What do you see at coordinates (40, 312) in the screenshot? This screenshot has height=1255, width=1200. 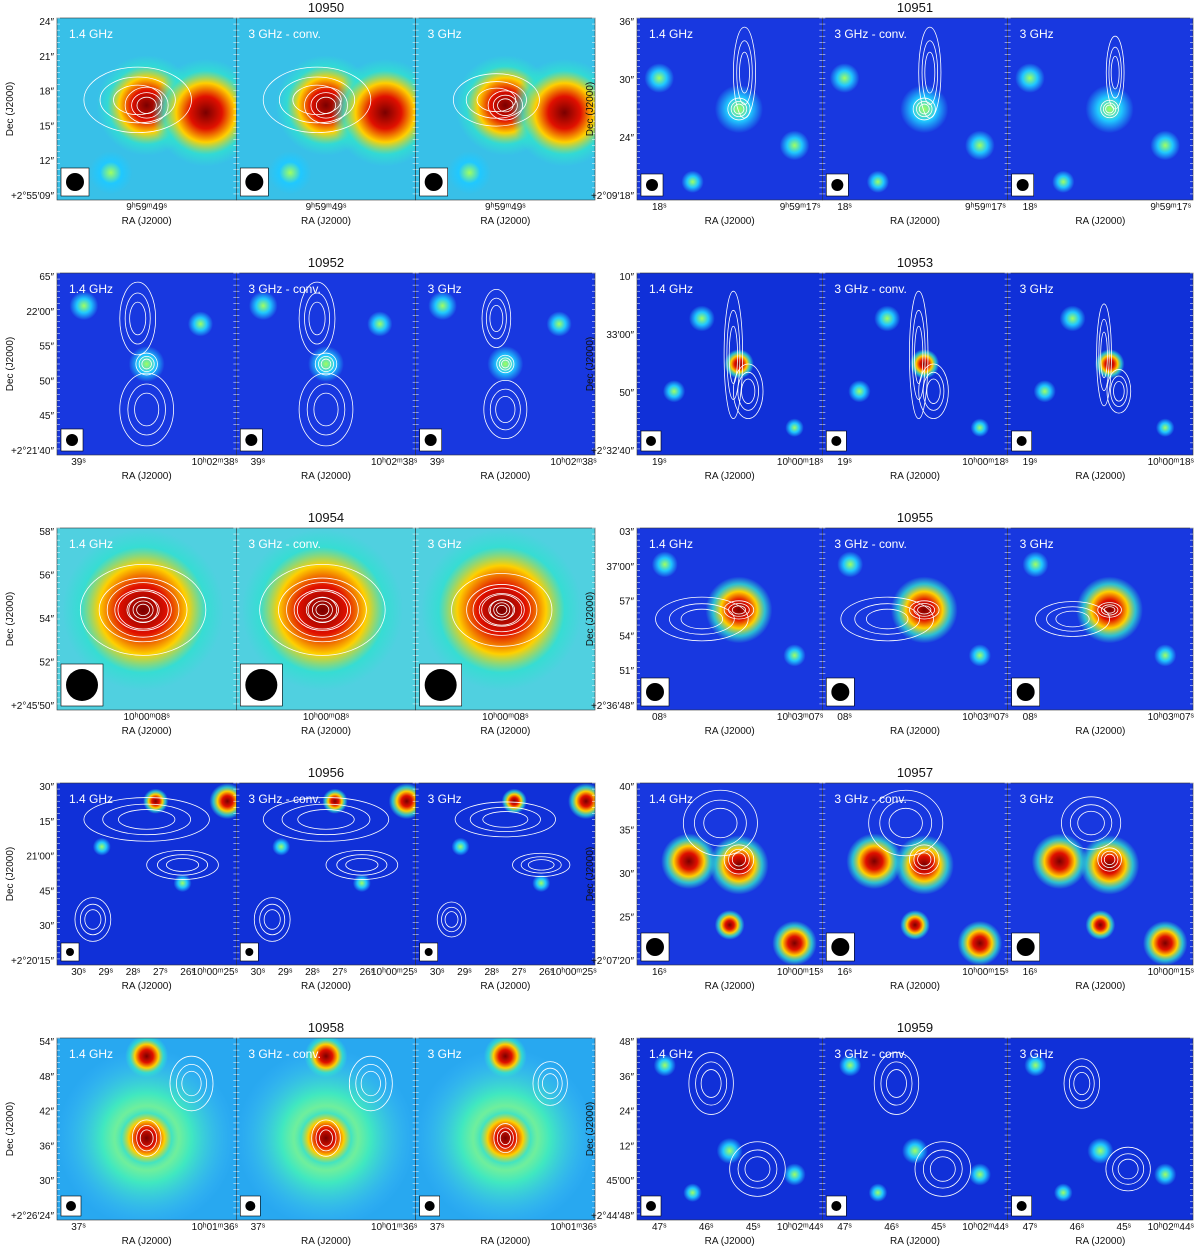 I see `y-tick-label: 22′00″` at bounding box center [40, 312].